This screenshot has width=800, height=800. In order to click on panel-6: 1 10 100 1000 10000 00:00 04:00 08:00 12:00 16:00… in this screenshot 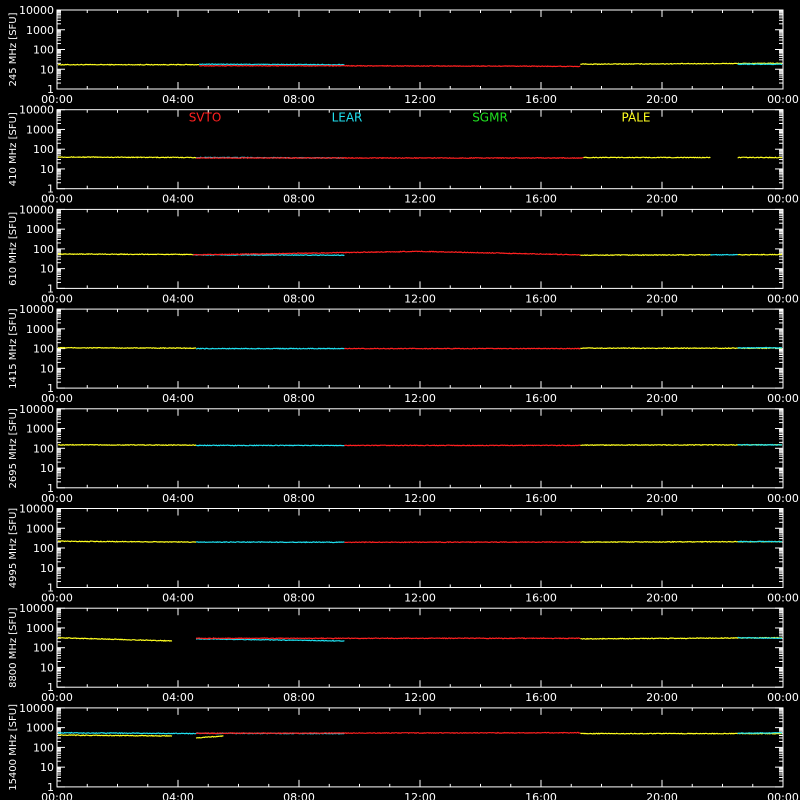, I will do `click(403, 554)`.